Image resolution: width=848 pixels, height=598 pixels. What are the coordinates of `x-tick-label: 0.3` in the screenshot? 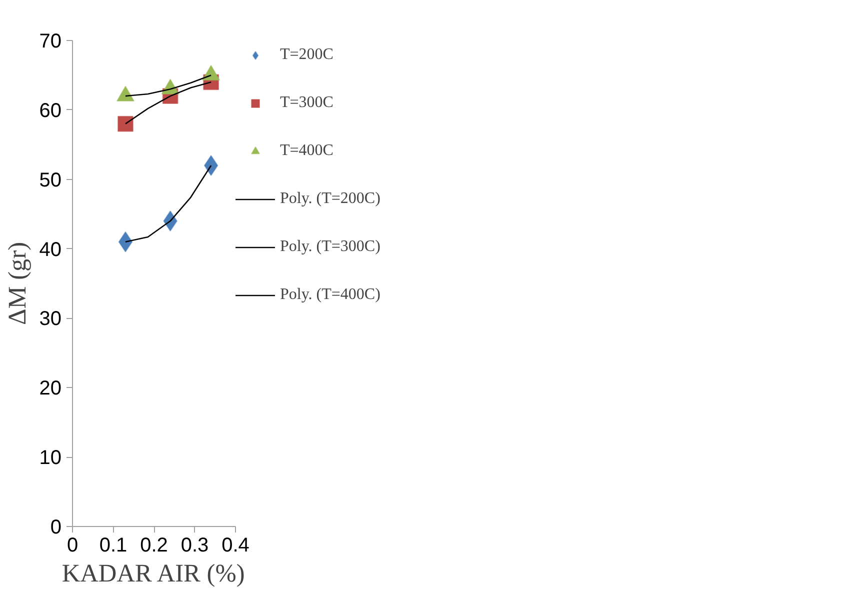 It's located at (194, 545).